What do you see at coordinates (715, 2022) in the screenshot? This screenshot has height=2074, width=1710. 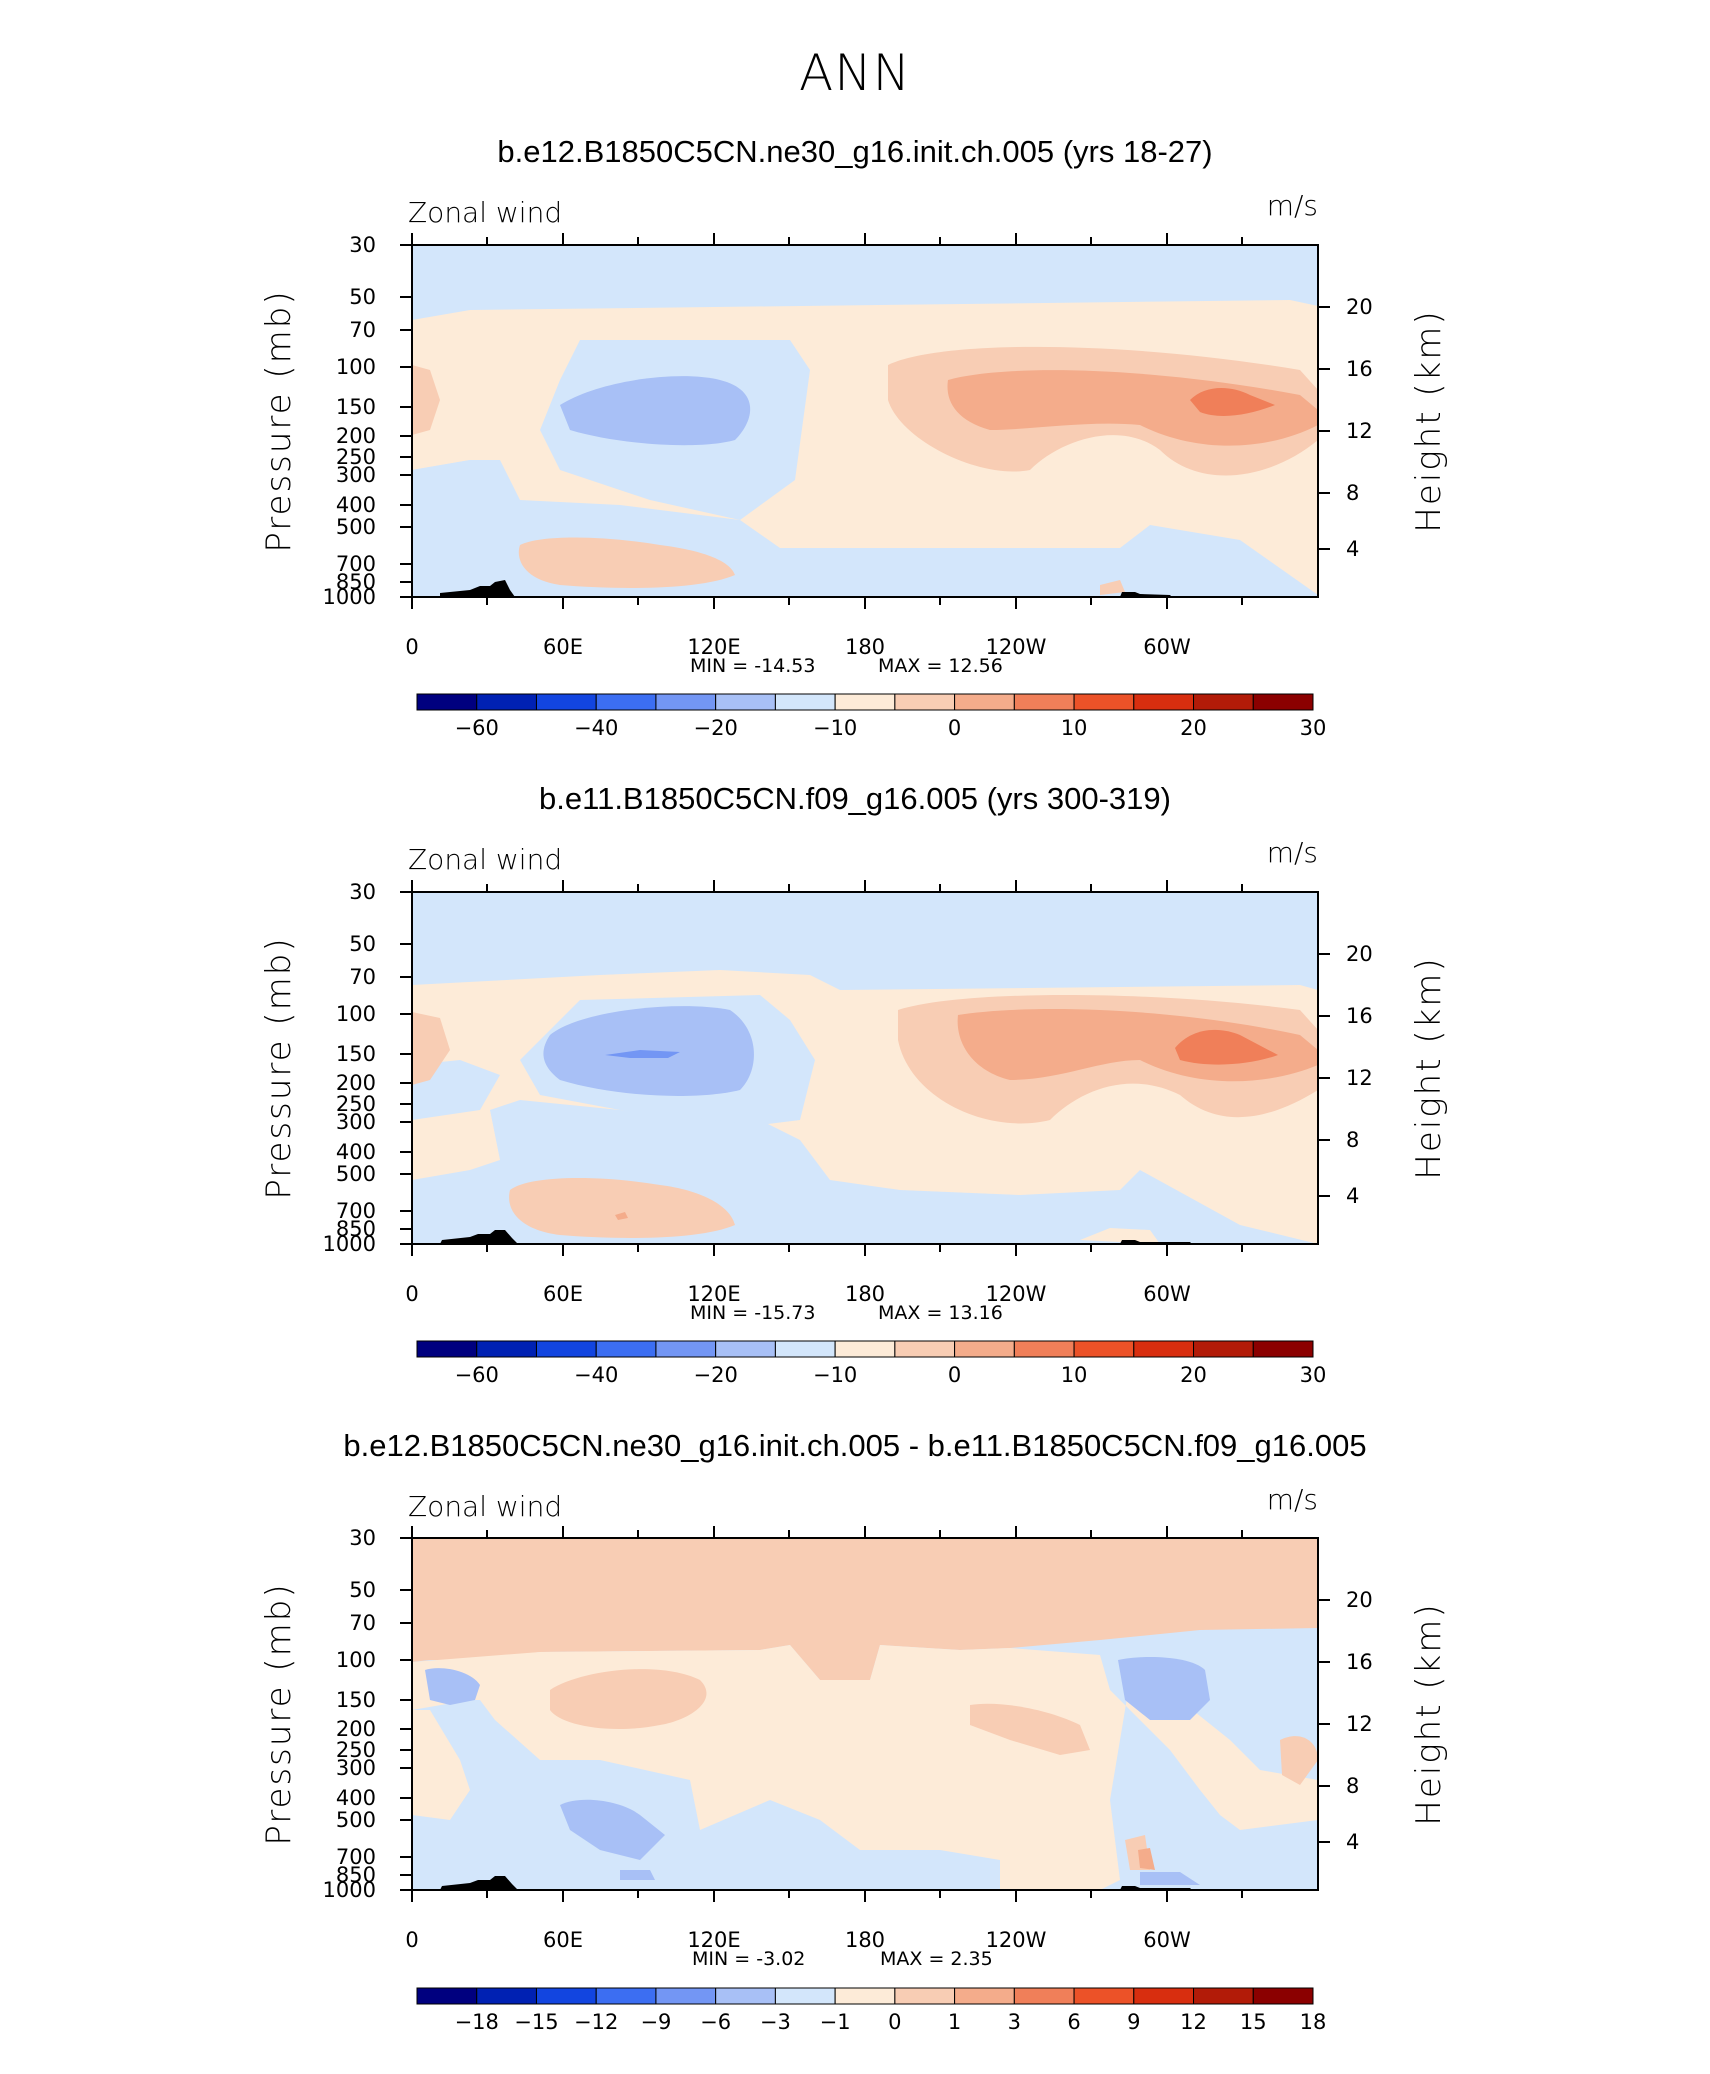 I see `colorbar-label: −6` at bounding box center [715, 2022].